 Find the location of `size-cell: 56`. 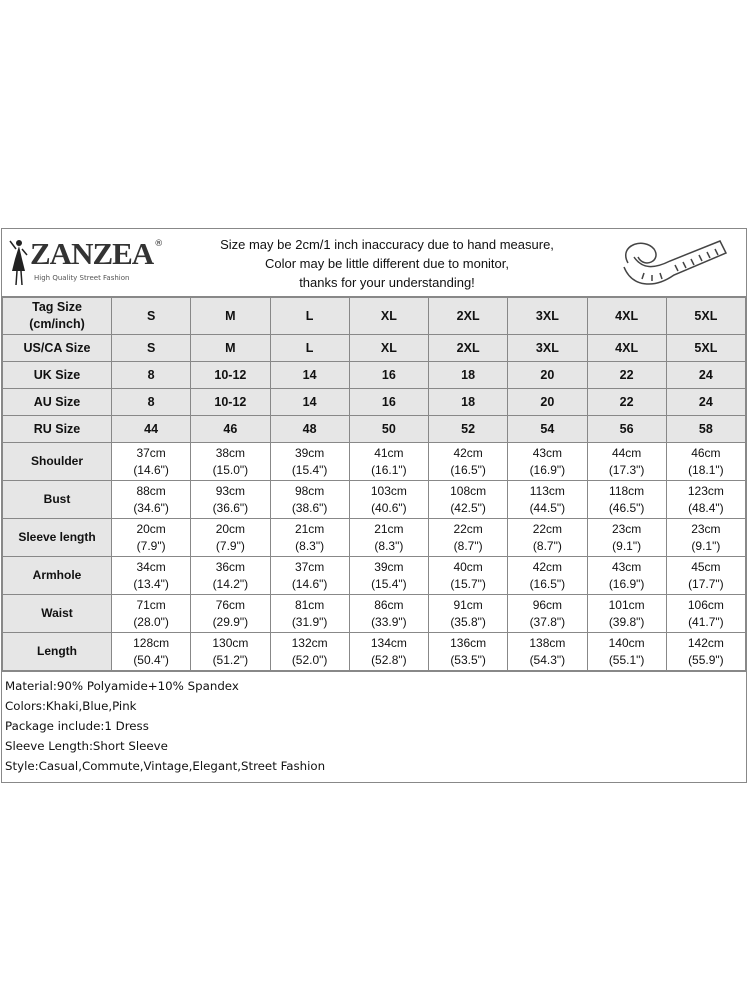

size-cell: 56 is located at coordinates (626, 429).